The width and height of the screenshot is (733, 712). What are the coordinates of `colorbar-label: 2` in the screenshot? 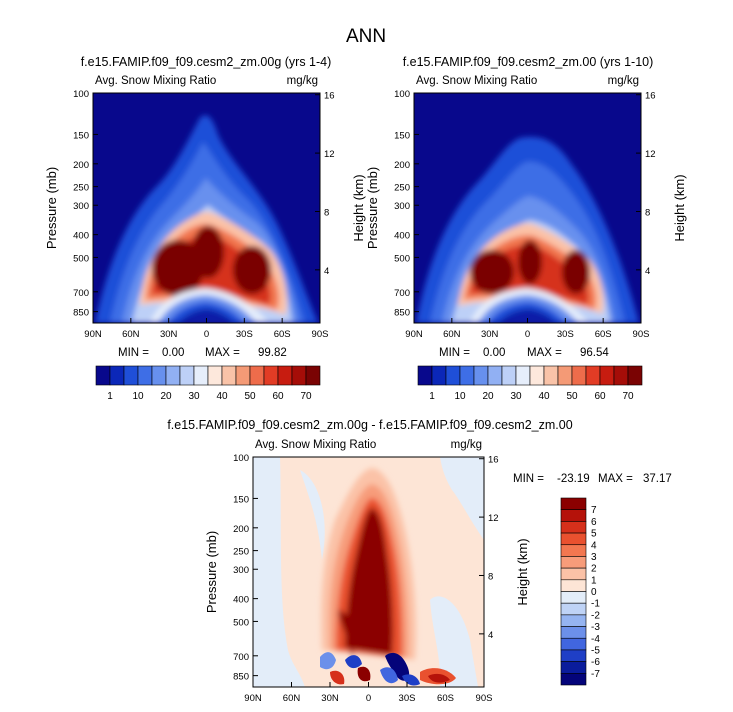 It's located at (594, 569).